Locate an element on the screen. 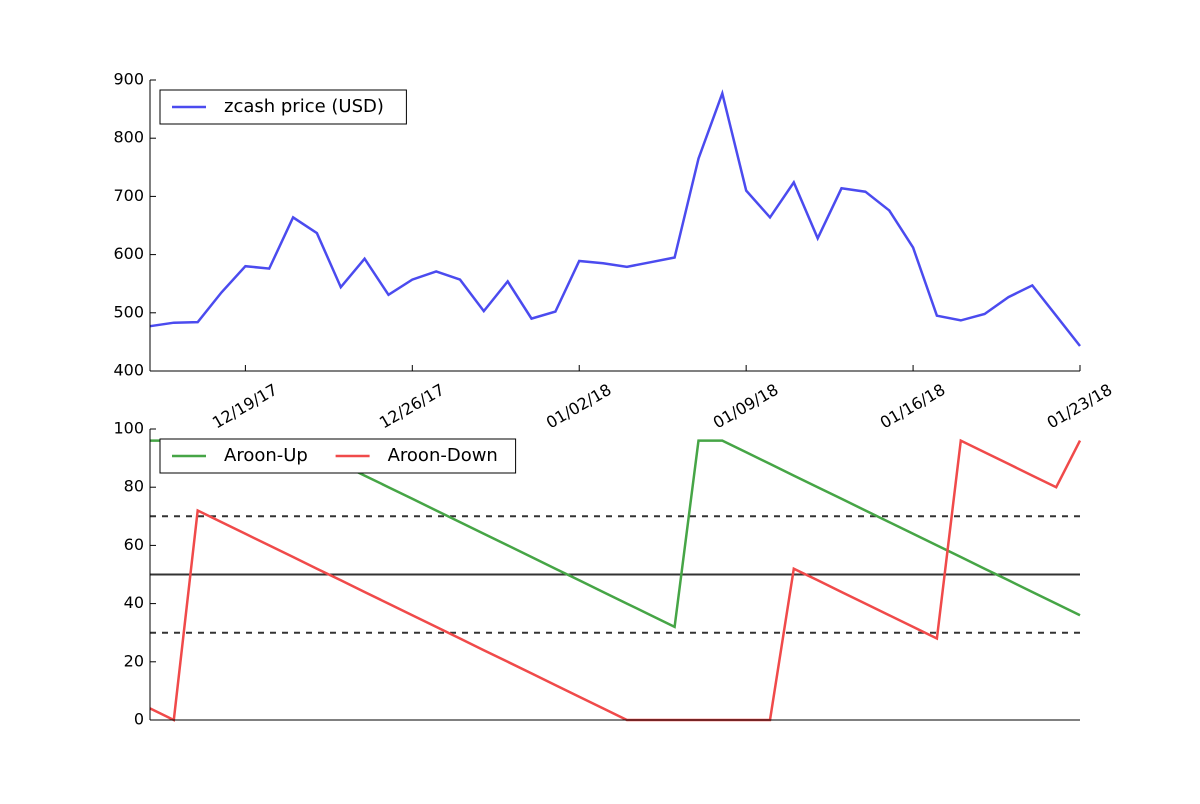 This screenshot has width=1200, height=804. y-tick-label: 400 is located at coordinates (128, 370).